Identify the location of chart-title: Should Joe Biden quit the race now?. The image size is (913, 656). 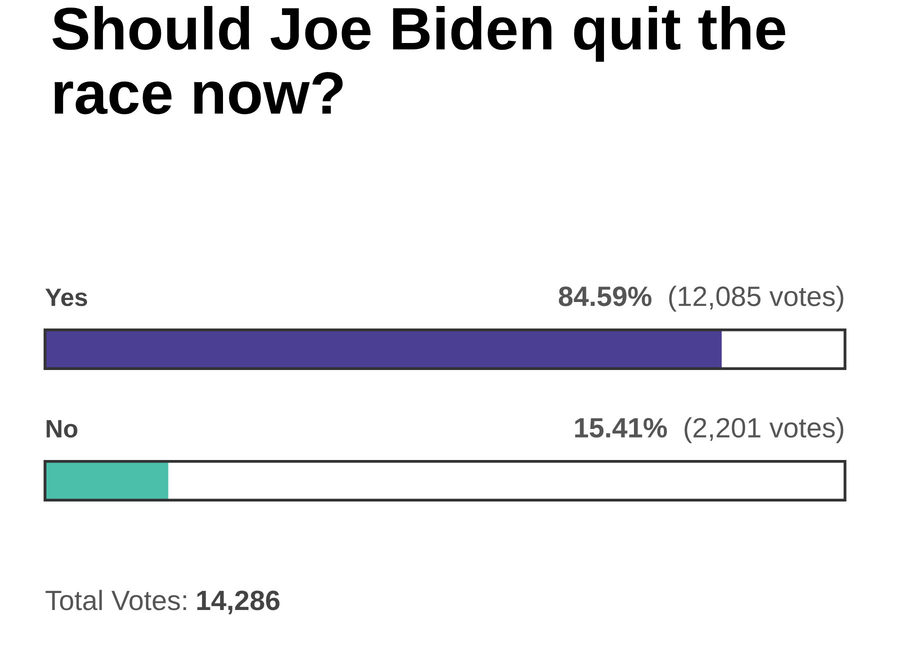
(419, 60).